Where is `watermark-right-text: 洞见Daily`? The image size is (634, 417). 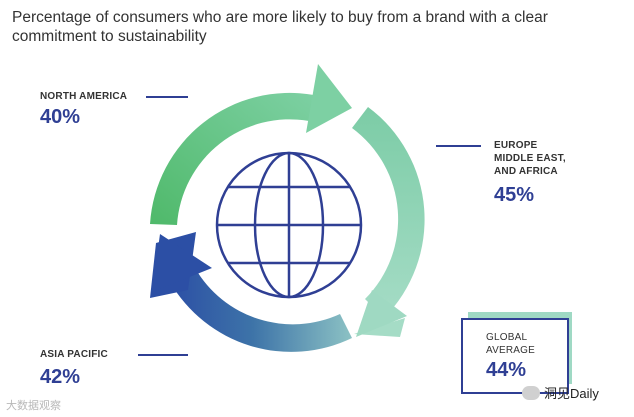
watermark-right-text: 洞见Daily is located at coordinates (571, 393).